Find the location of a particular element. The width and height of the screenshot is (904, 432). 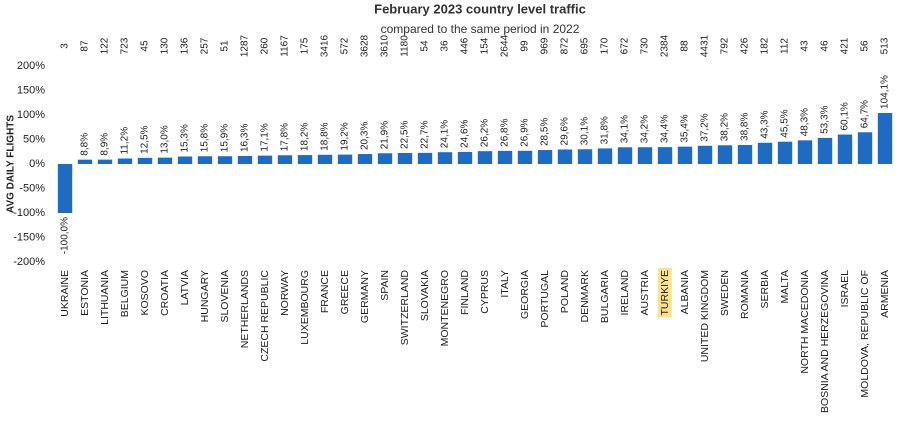

flights-label: 99 is located at coordinates (525, 46).